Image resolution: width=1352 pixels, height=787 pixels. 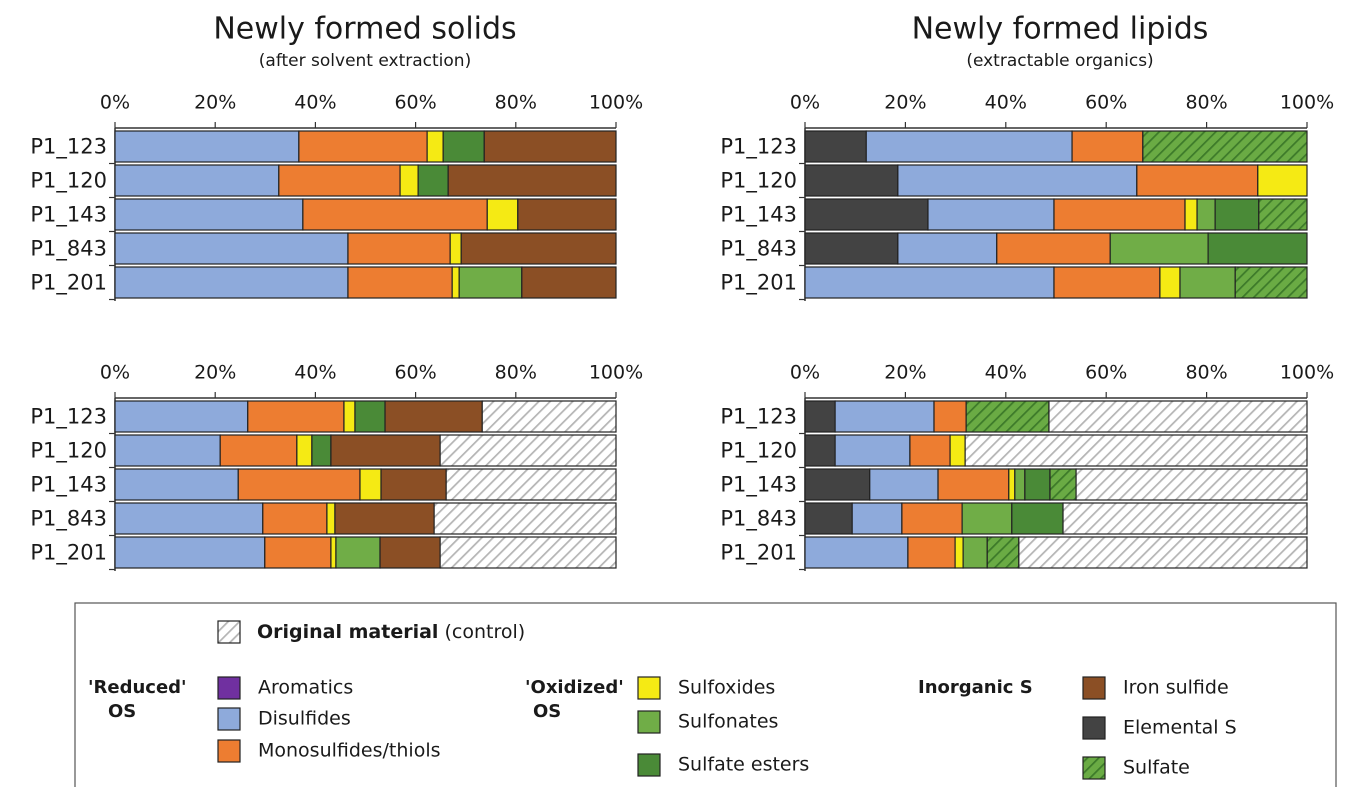 I want to click on legend-label: Sulfoxides, so click(x=726, y=688).